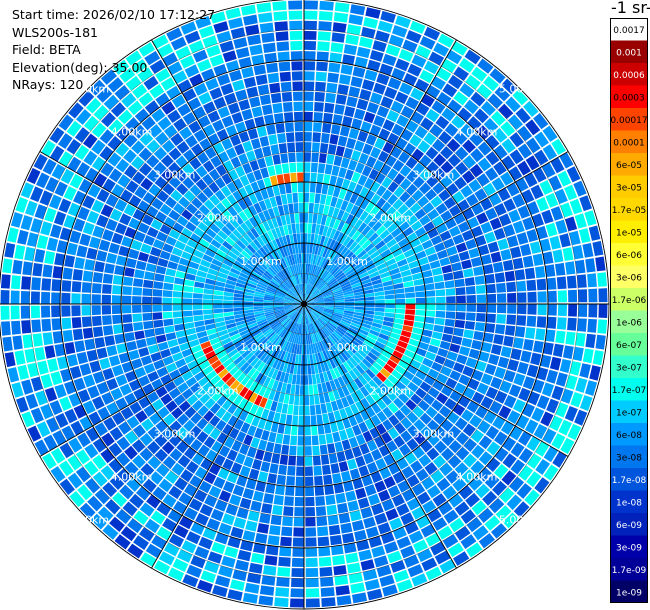  I want to click on azimuth-spoke, so click(380, 172).